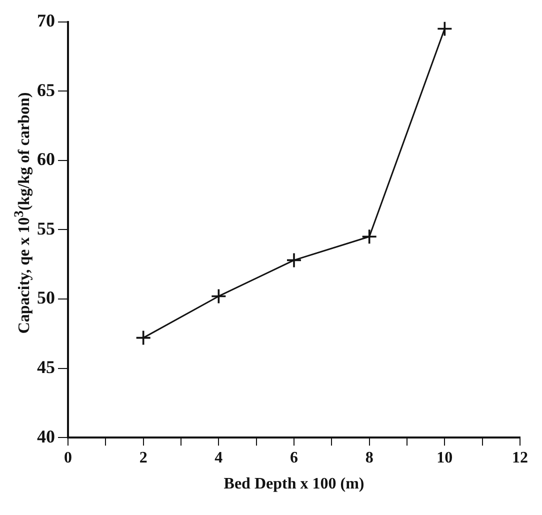 The width and height of the screenshot is (542, 515). What do you see at coordinates (369, 457) in the screenshot?
I see `x-tick-label: 8` at bounding box center [369, 457].